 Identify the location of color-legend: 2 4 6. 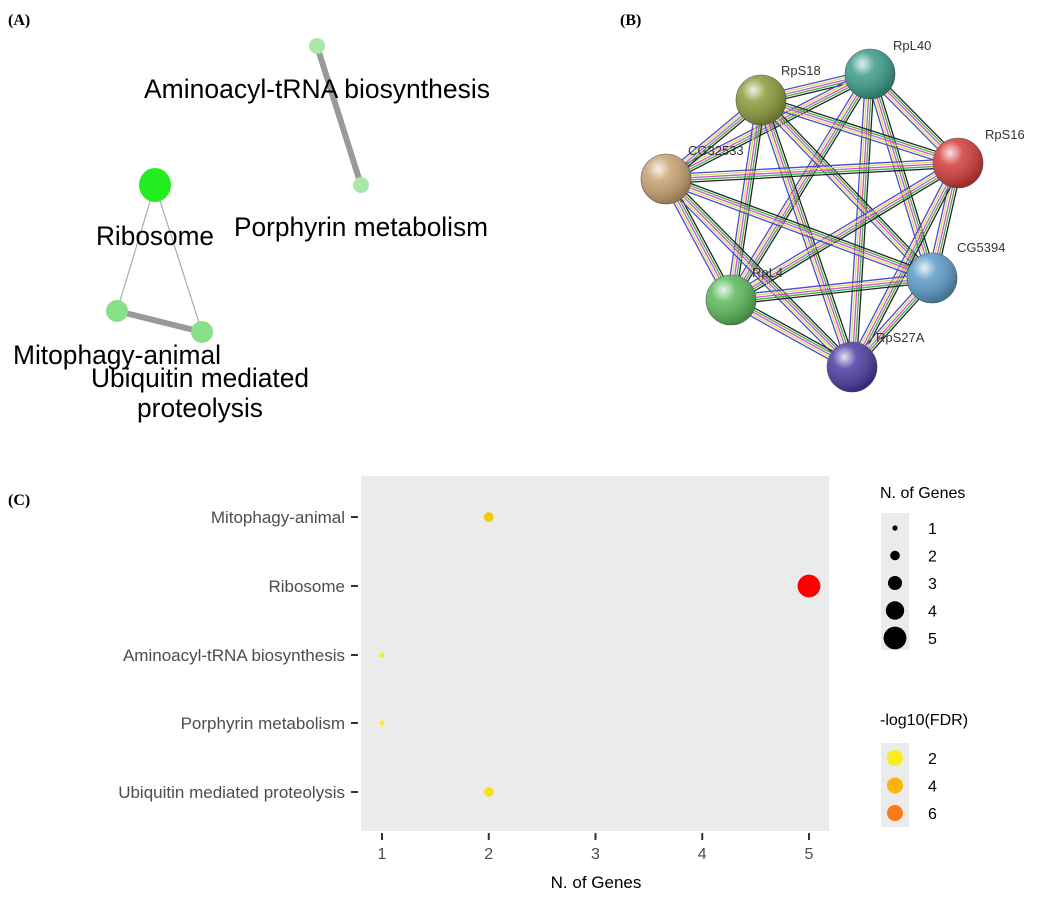
(912, 786).